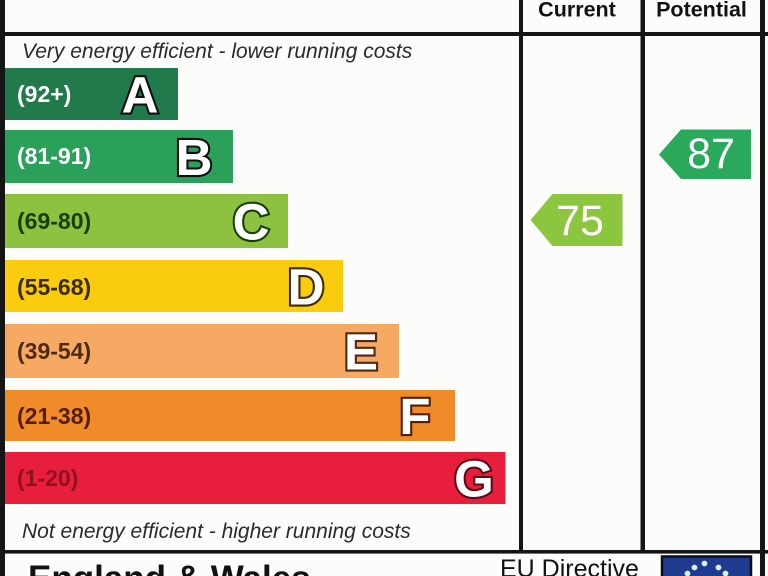  Describe the element at coordinates (474, 479) in the screenshot. I see `svg-text: G` at that location.